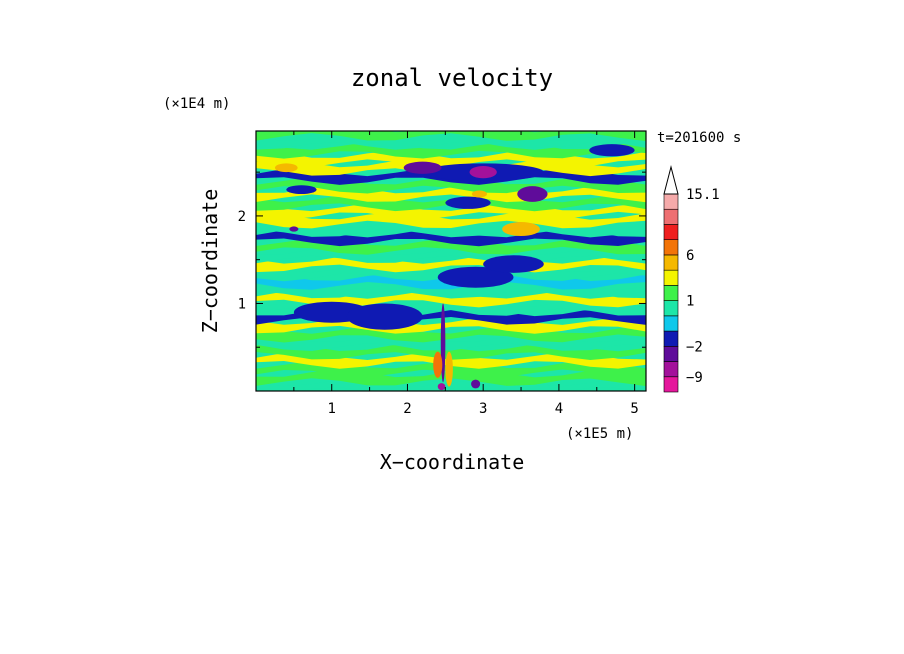 The image size is (904, 654). What do you see at coordinates (452, 78) in the screenshot?
I see `chart-title: zonal velocity` at bounding box center [452, 78].